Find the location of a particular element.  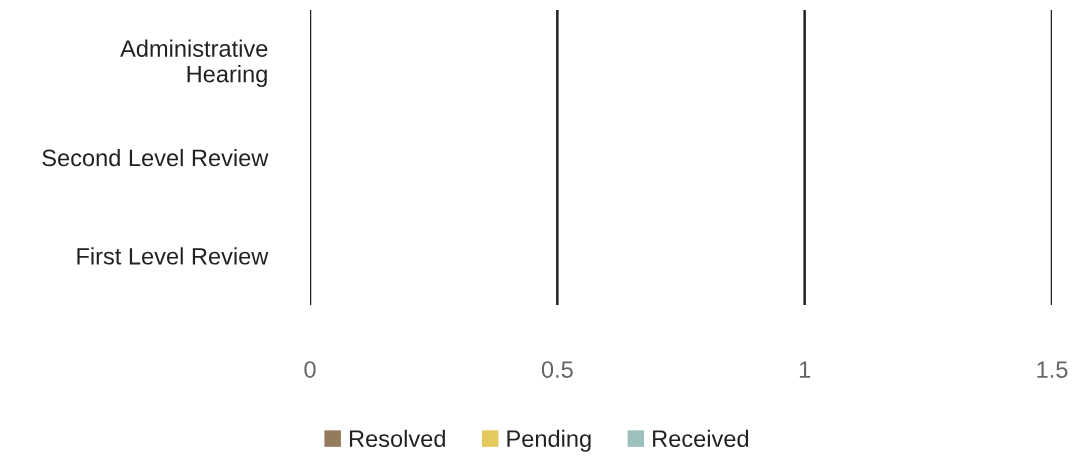

legend-label: Pending is located at coordinates (549, 440).